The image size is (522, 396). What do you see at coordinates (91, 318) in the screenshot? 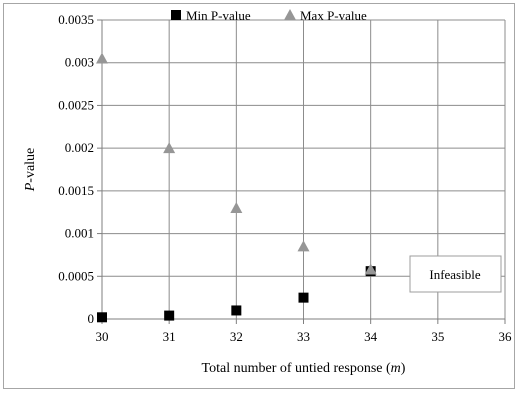
I see `y-tick-label: 0` at bounding box center [91, 318].